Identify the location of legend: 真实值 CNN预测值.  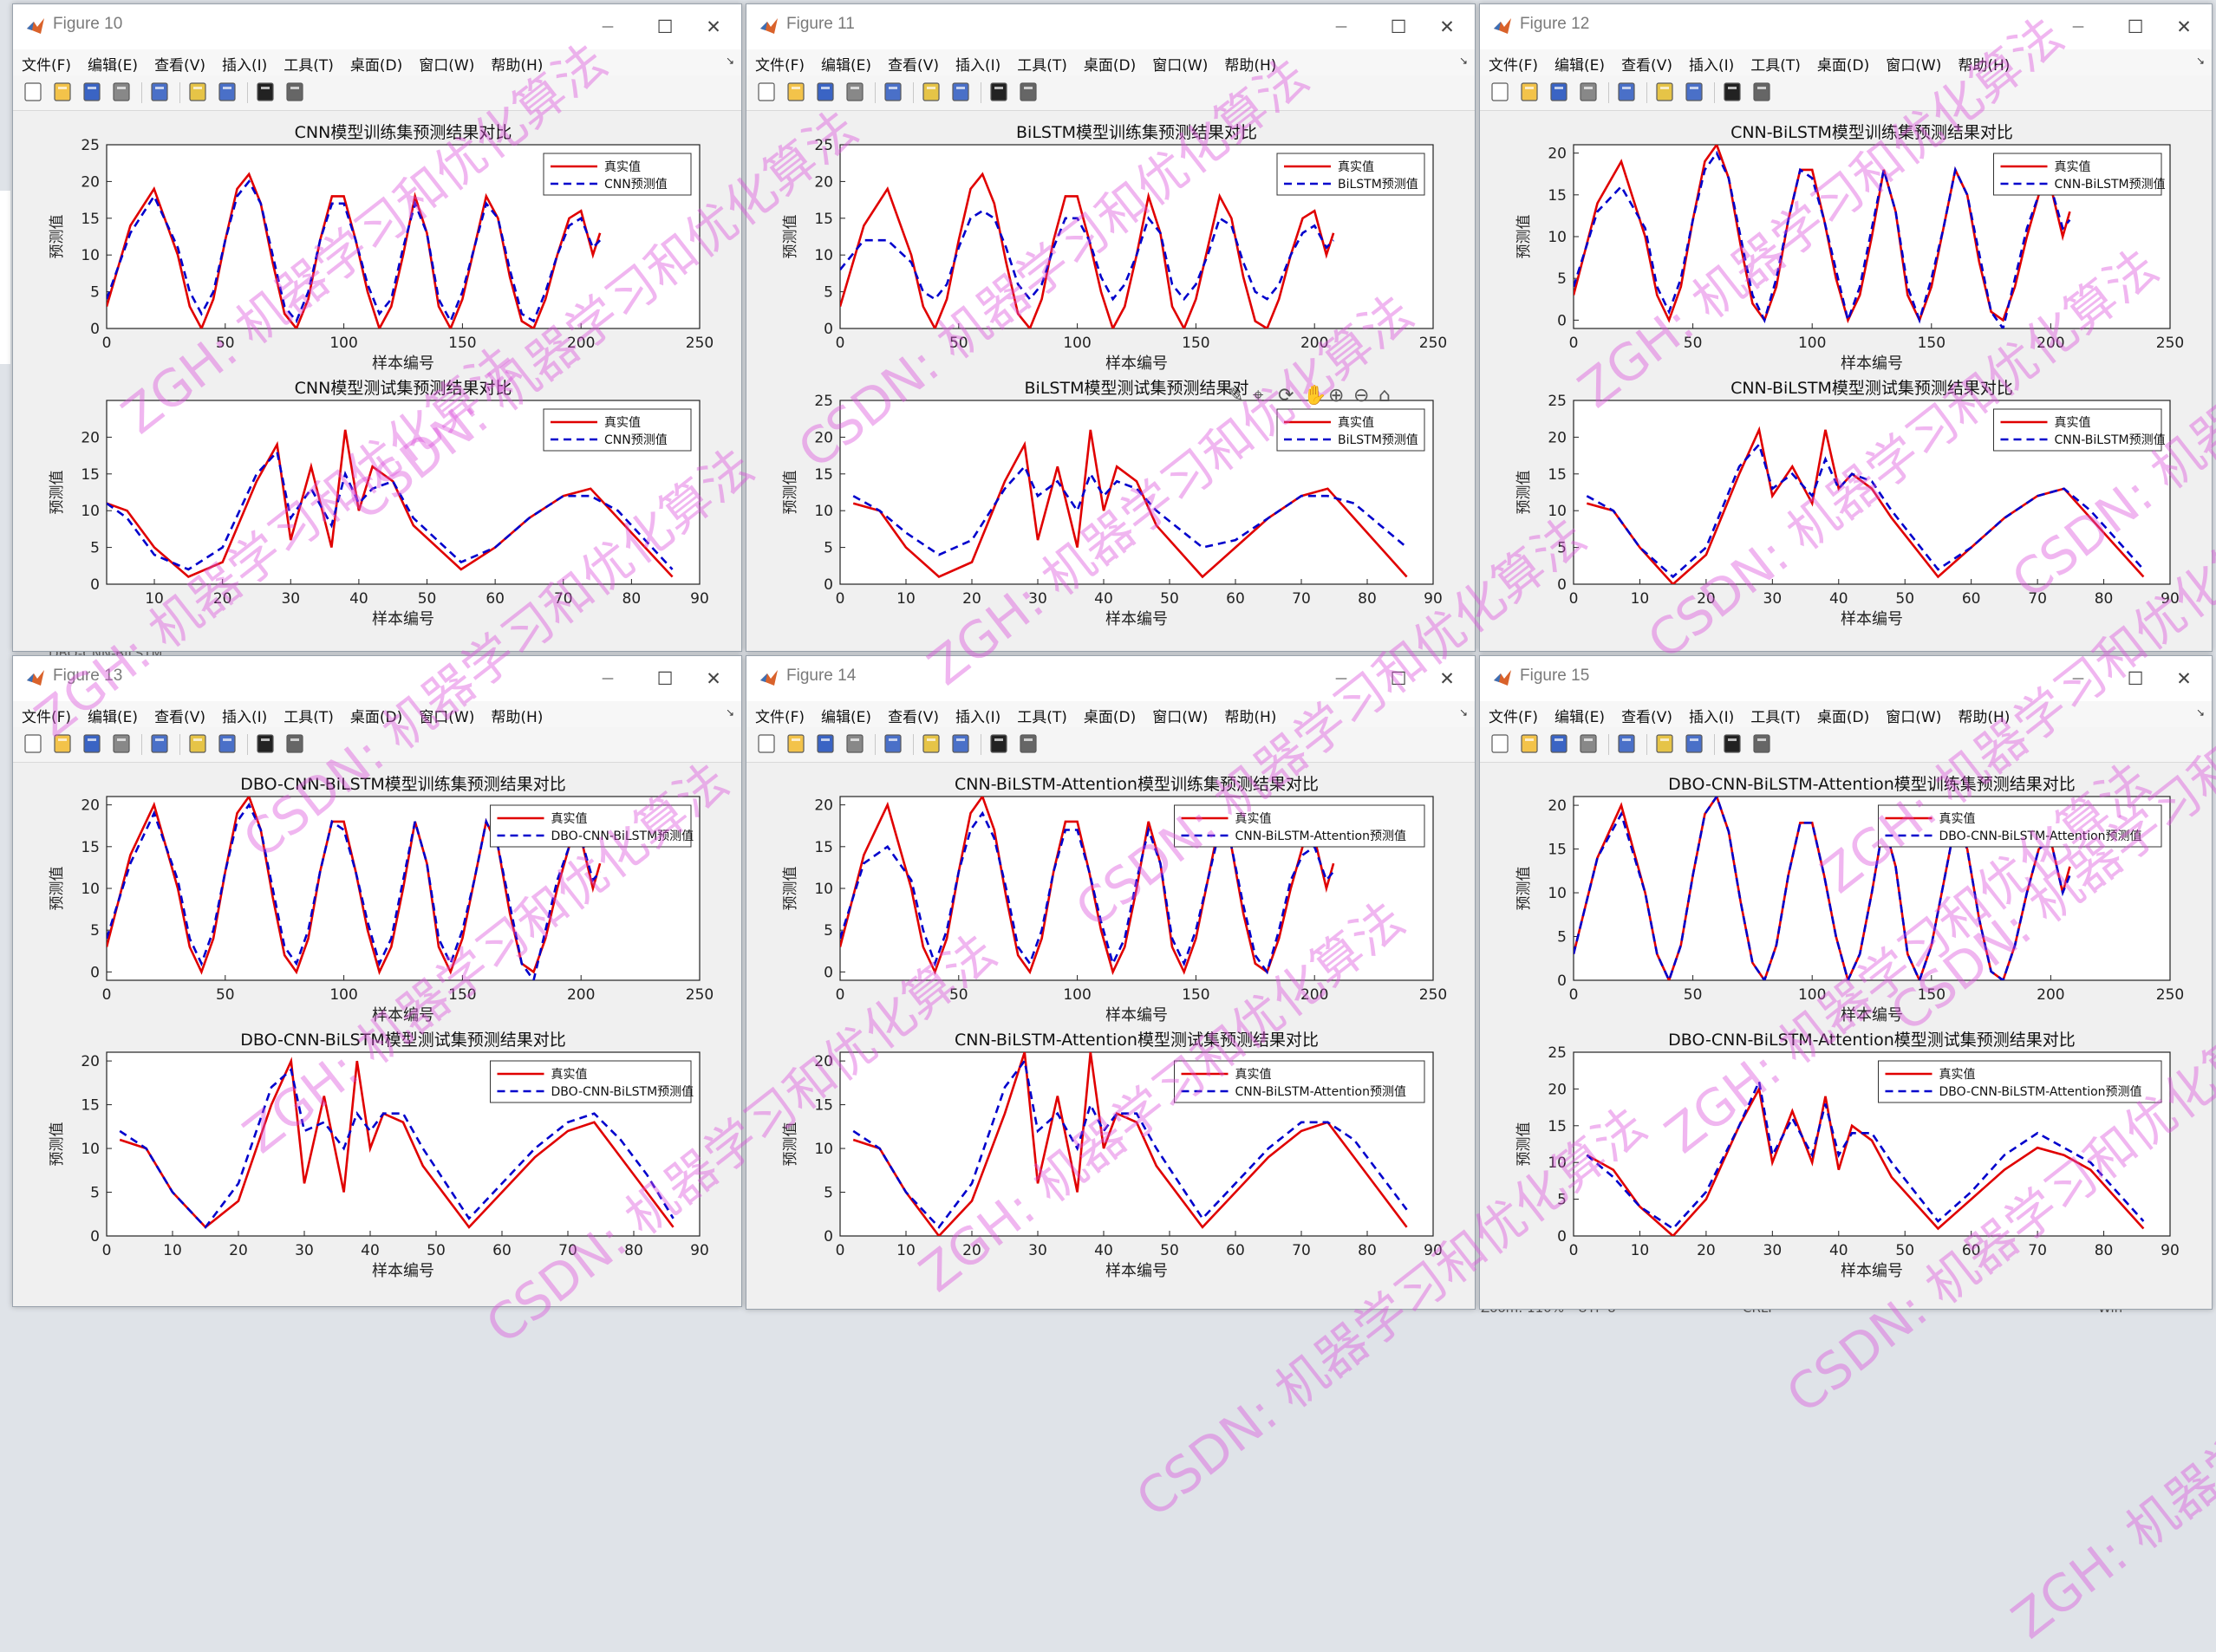
(617, 430).